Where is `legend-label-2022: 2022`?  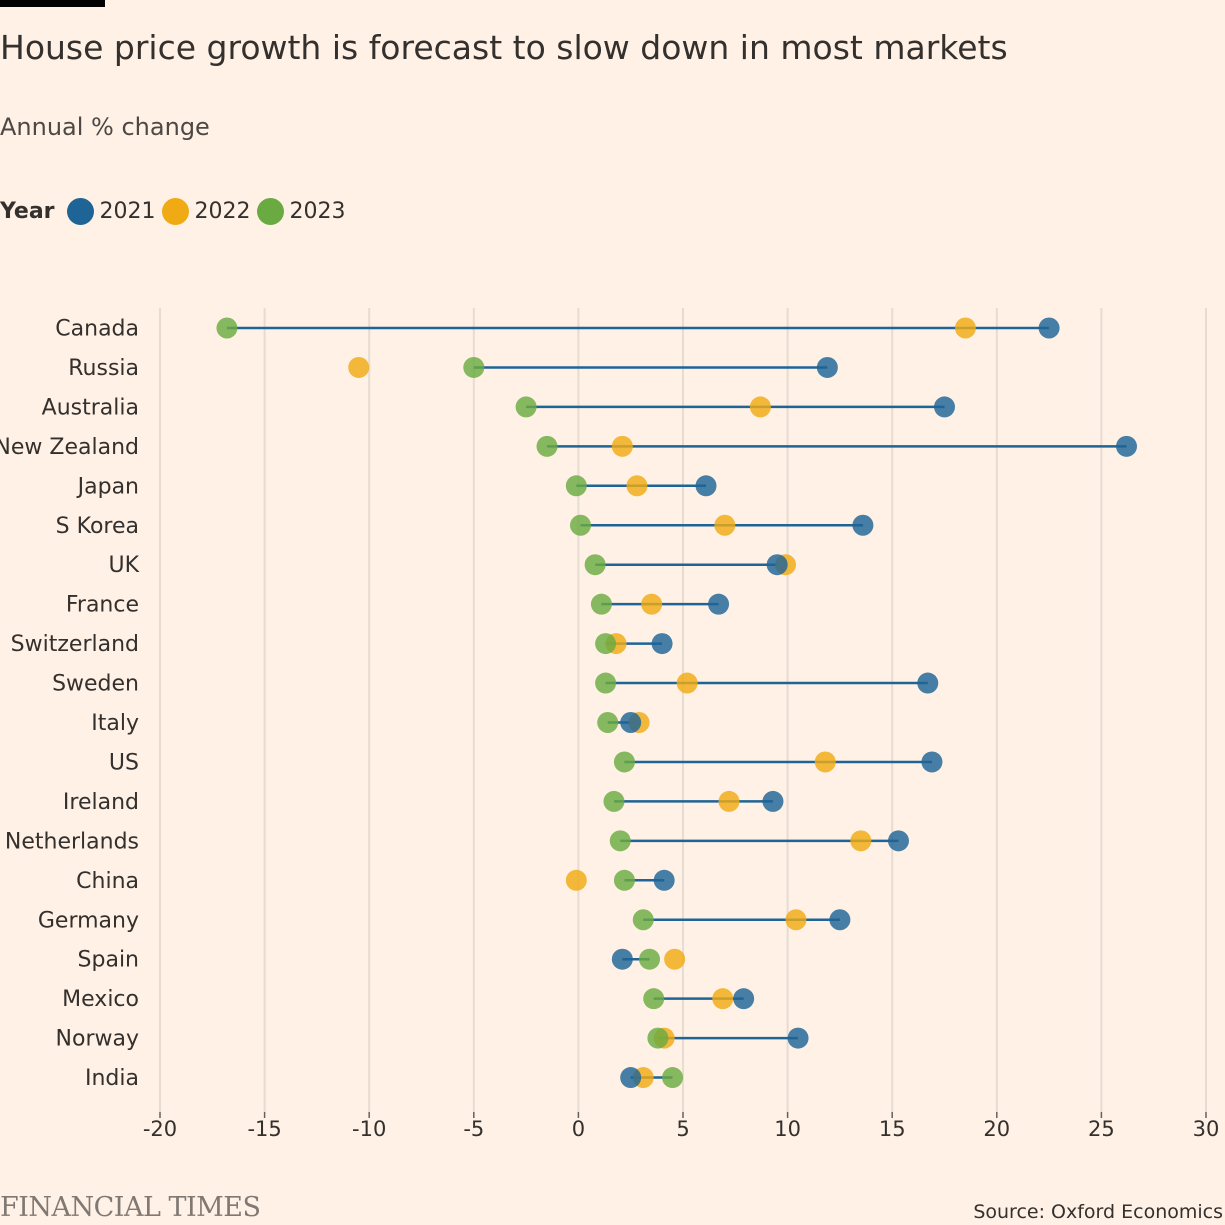
legend-label-2022: 2022 is located at coordinates (222, 211).